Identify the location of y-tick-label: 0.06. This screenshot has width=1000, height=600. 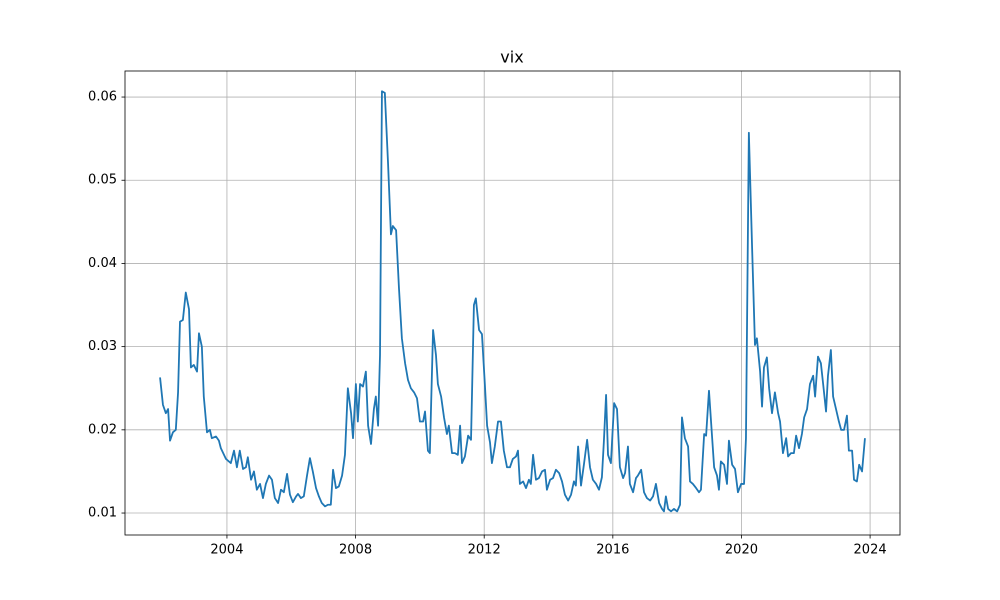
(102, 97).